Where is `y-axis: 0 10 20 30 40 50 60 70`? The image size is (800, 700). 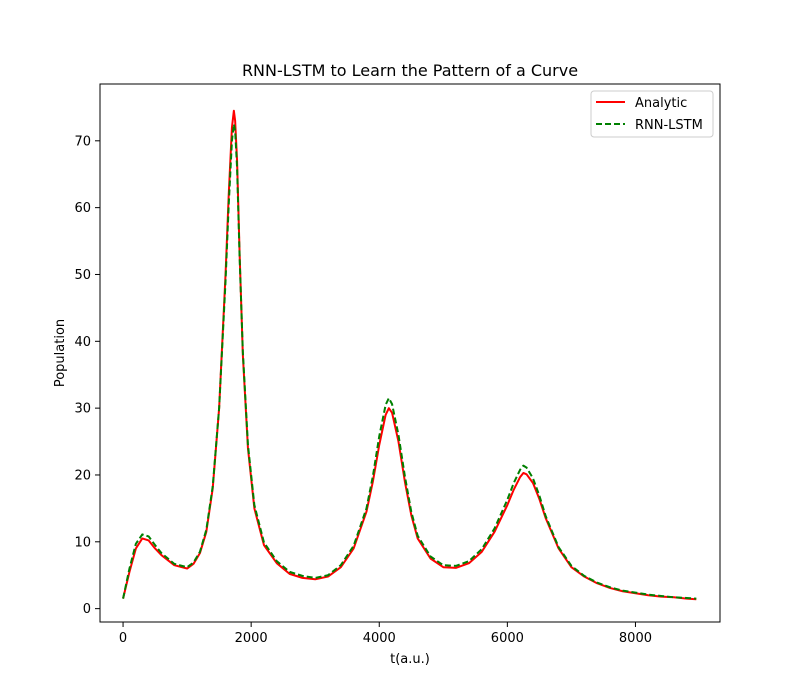
y-axis: 0 10 20 30 40 50 60 70 is located at coordinates (87, 375).